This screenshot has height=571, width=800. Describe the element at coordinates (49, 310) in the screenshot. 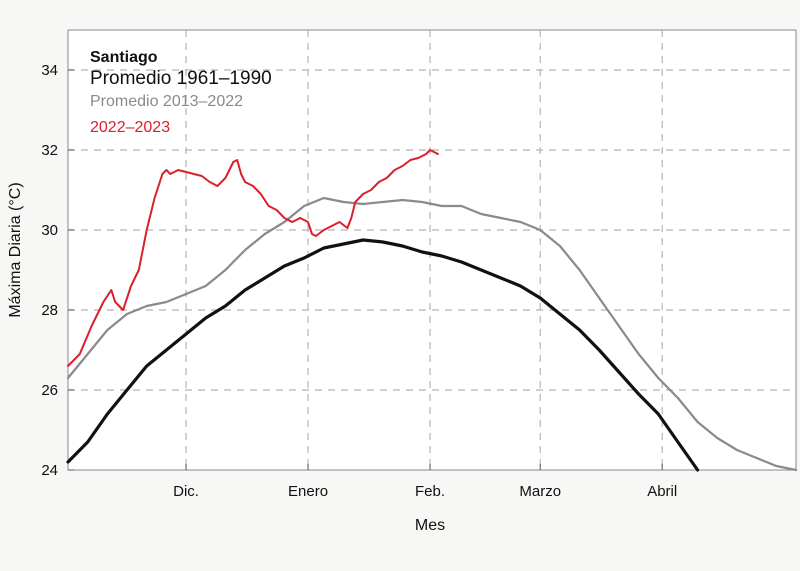

I see `y-tick-label: 28` at that location.